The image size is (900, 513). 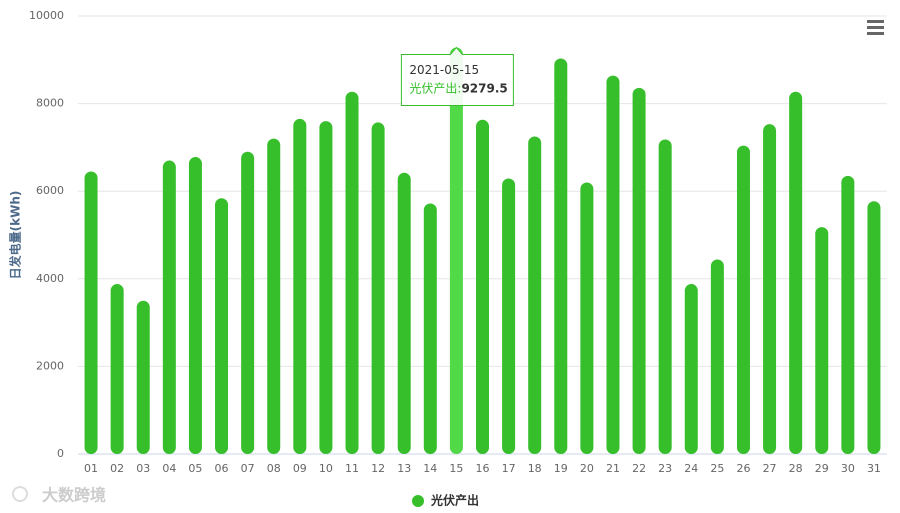 I want to click on x-tick-label: 15, so click(x=456, y=468).